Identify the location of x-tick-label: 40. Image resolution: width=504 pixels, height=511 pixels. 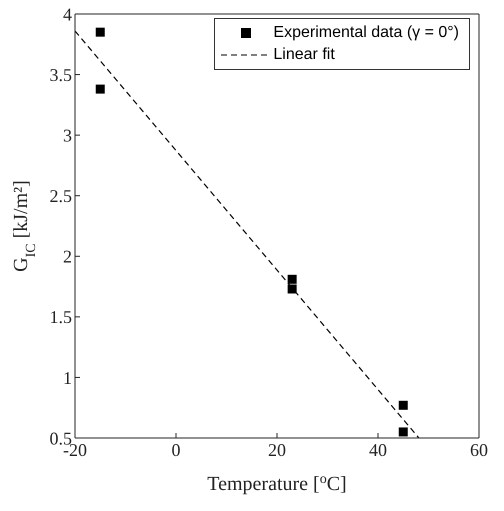
(378, 450).